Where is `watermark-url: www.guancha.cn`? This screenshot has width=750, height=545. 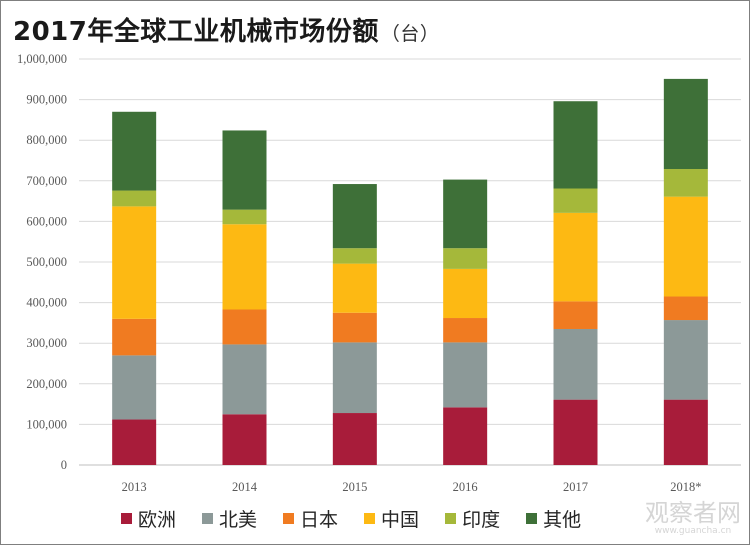 watermark-url: www.guancha.cn is located at coordinates (693, 531).